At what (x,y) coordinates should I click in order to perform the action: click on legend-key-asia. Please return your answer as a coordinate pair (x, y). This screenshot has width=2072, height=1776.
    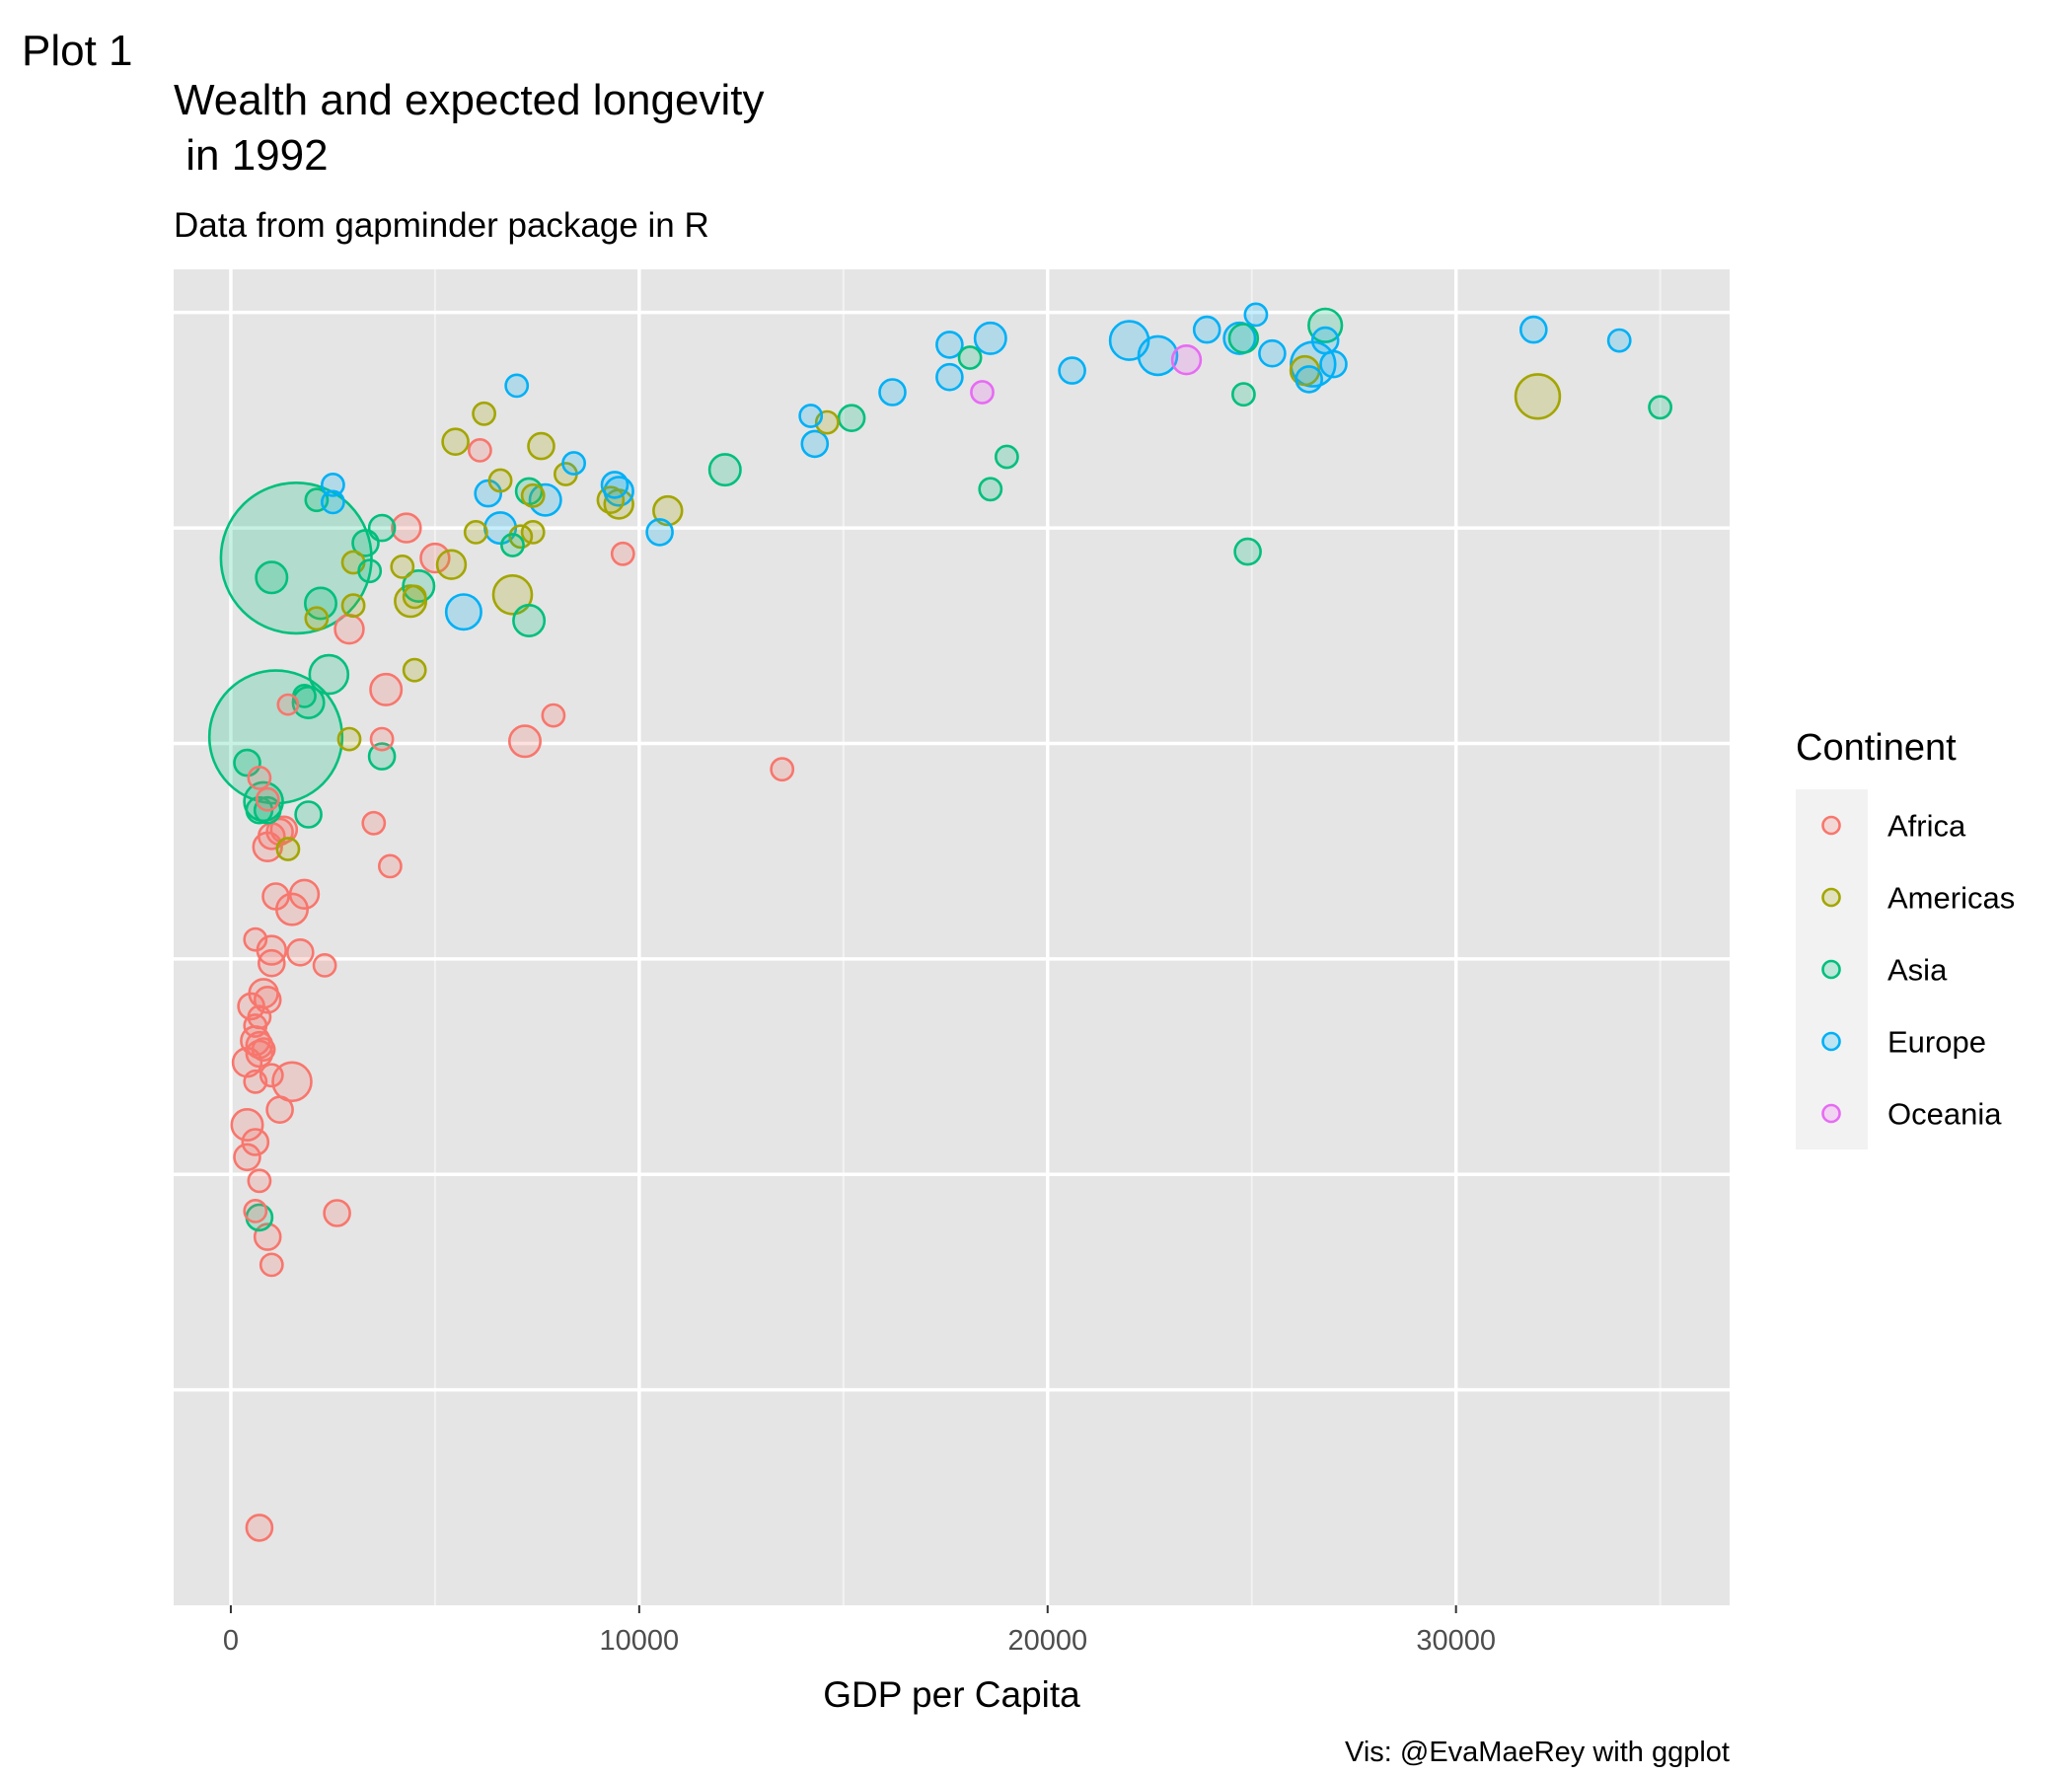
    Looking at the image, I should click on (1831, 970).